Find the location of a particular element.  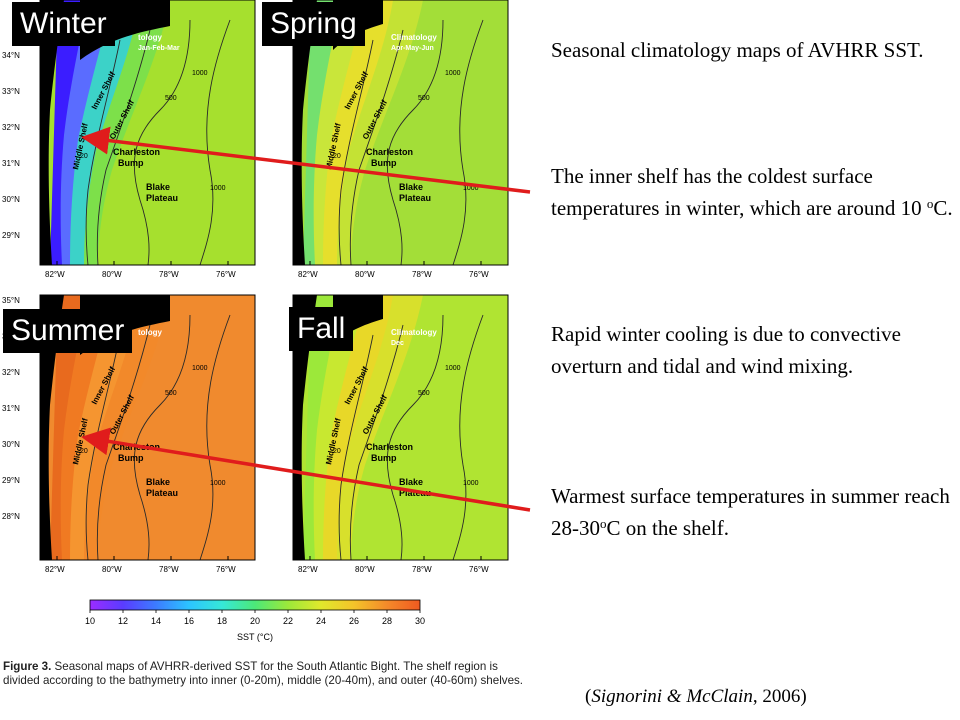

colorbar-tick-label: 18 is located at coordinates (222, 621).